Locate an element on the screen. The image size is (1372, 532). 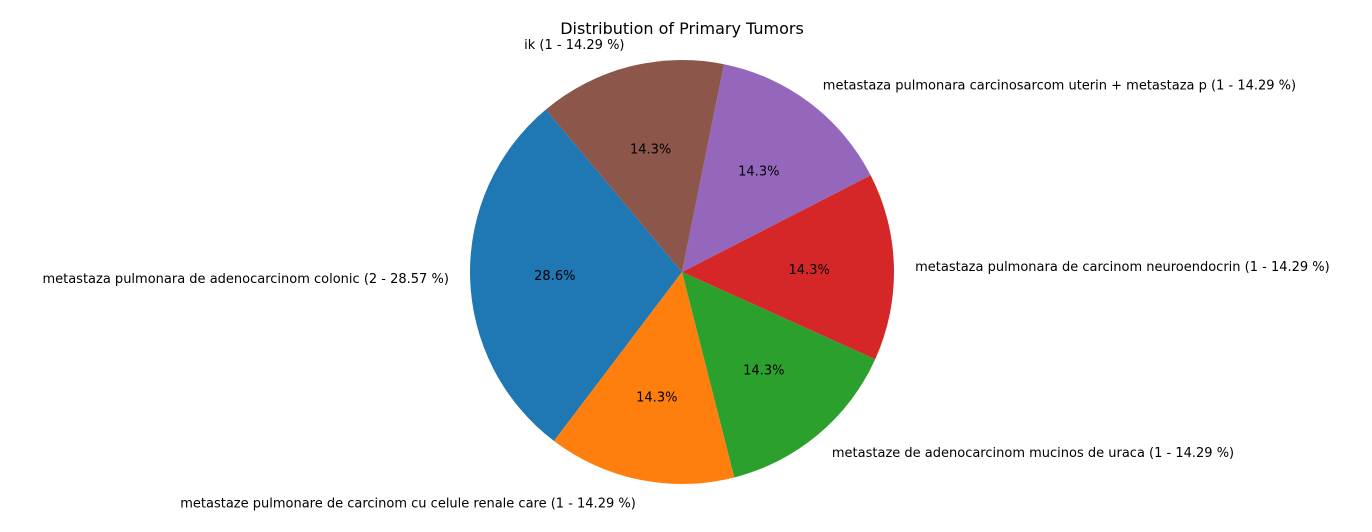
pie-percent-labels: 28.6% 14.3% 14.3% 14.3% 14.3% 14.3% is located at coordinates (682, 274).